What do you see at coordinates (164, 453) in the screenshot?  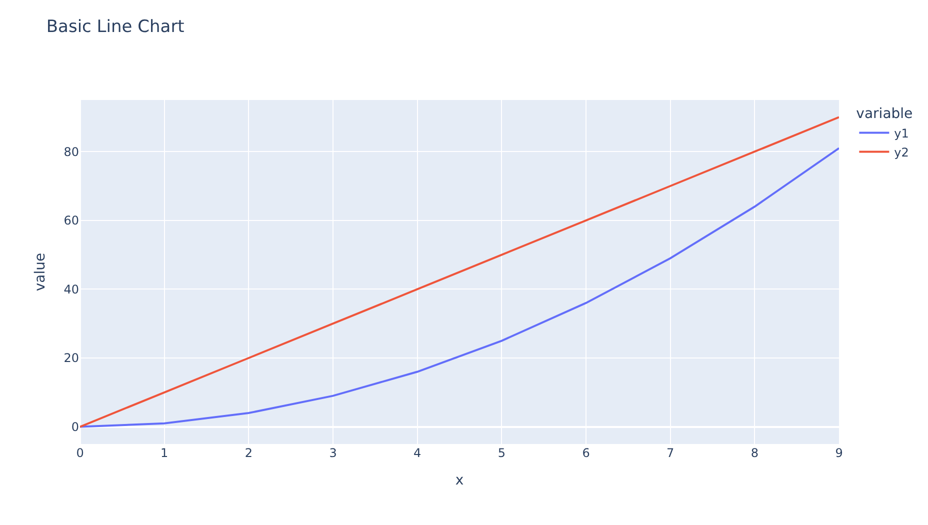 I see `x-tick-label: 1` at bounding box center [164, 453].